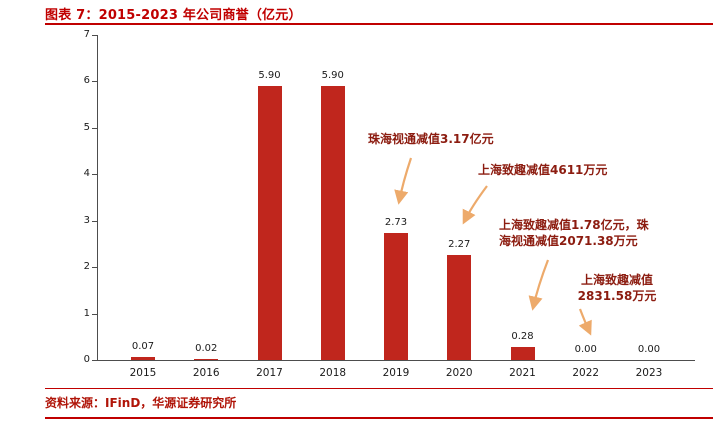  What do you see at coordinates (539, 285) in the screenshot?
I see `arrow-icon-2021` at bounding box center [539, 285].